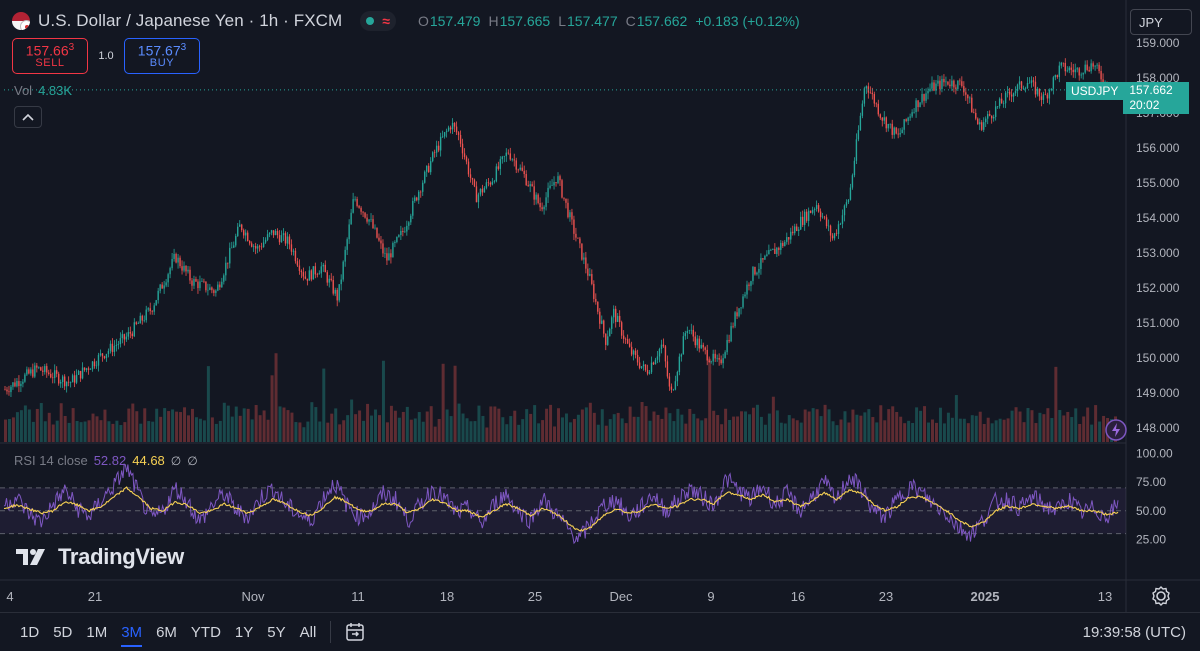 The width and height of the screenshot is (1200, 651). What do you see at coordinates (28, 117) in the screenshot?
I see `collapse-legend-button` at bounding box center [28, 117].